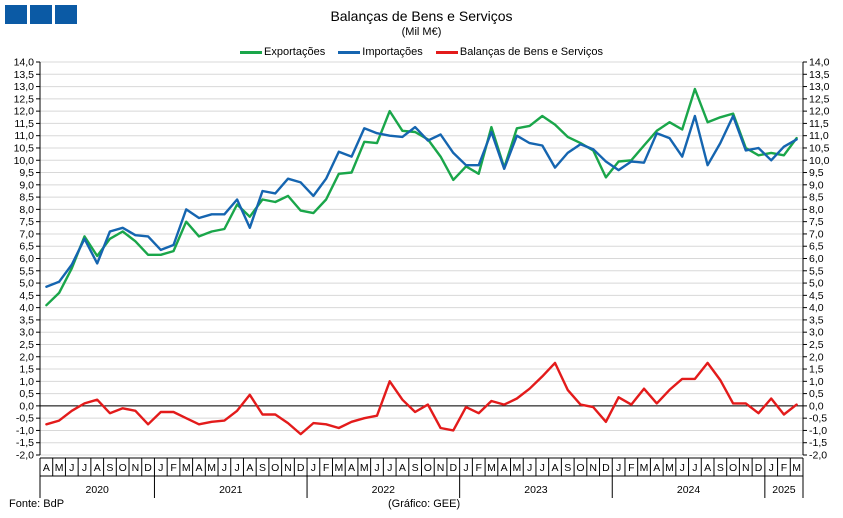  I want to click on y-tick-label-right: 2,0, so click(816, 357).